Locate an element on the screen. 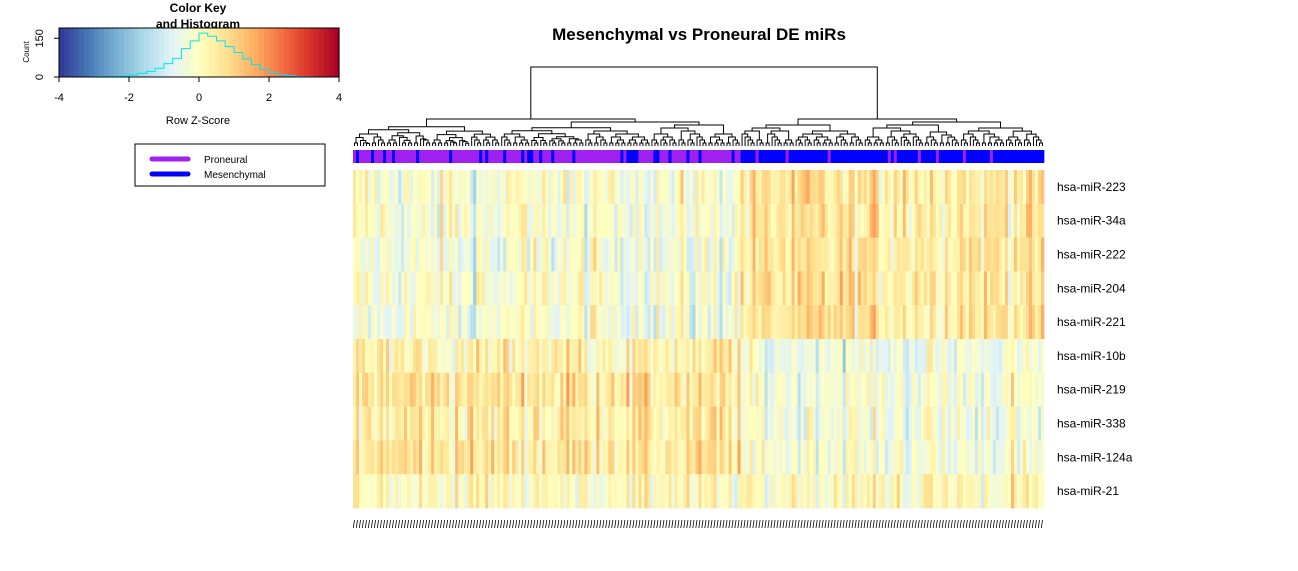 The image size is (1298, 571). color-key-title-line1: Color Key is located at coordinates (198, 8).